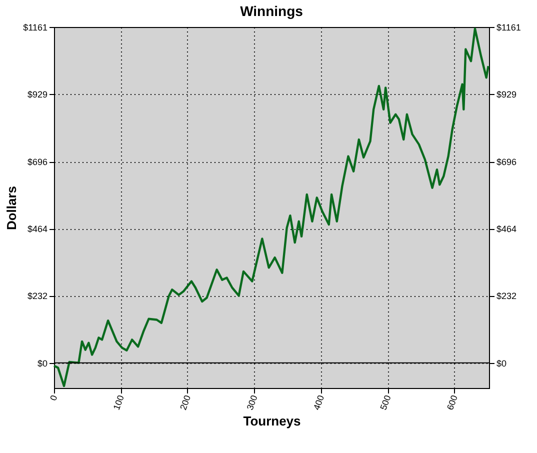 Image resolution: width=537 pixels, height=453 pixels. I want to click on y-tick-label: $1161, so click(35, 27).